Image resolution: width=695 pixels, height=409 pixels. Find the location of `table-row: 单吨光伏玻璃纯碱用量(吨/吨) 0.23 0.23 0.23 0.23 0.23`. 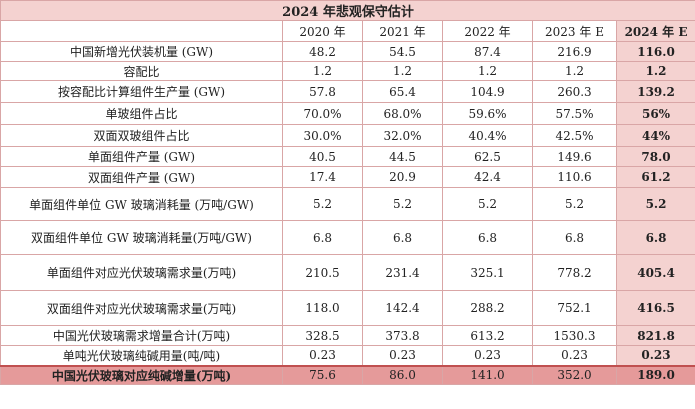

table-row: 单吨光伏玻璃纯碱用量(吨/吨) 0.23 0.23 0.23 0.23 0.23 is located at coordinates (347, 355).